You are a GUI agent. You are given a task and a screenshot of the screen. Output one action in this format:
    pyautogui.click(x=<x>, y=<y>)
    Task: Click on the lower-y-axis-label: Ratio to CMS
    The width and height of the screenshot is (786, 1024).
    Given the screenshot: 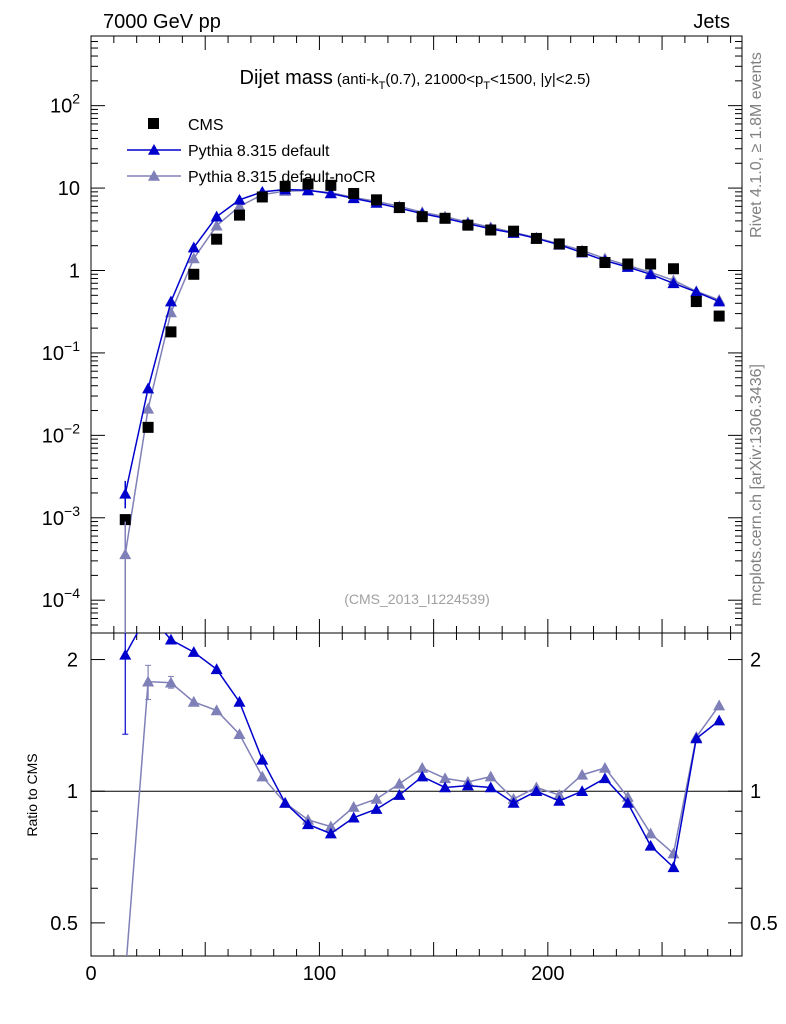 What is the action you would take?
    pyautogui.click(x=32, y=794)
    